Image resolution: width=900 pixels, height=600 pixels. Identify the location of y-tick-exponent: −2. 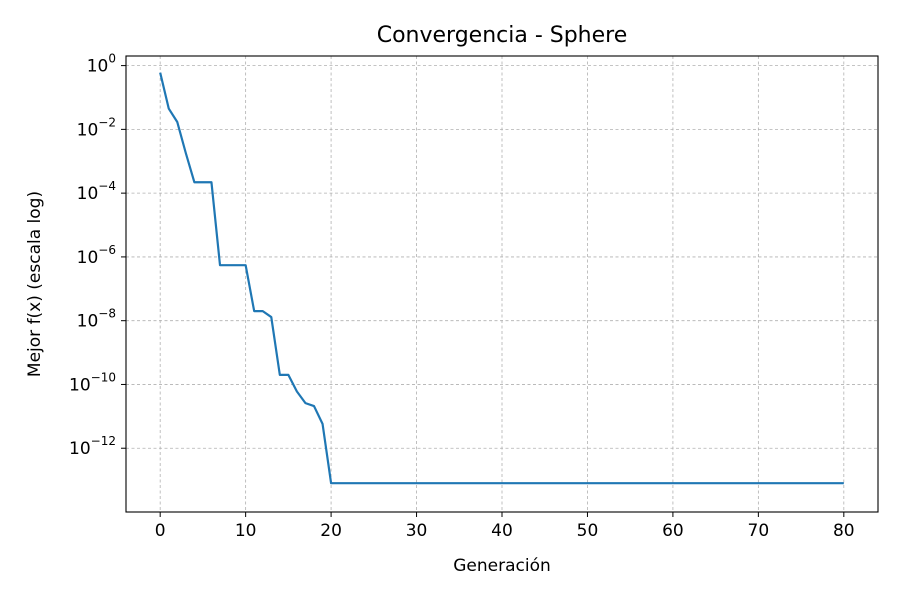
(107, 122).